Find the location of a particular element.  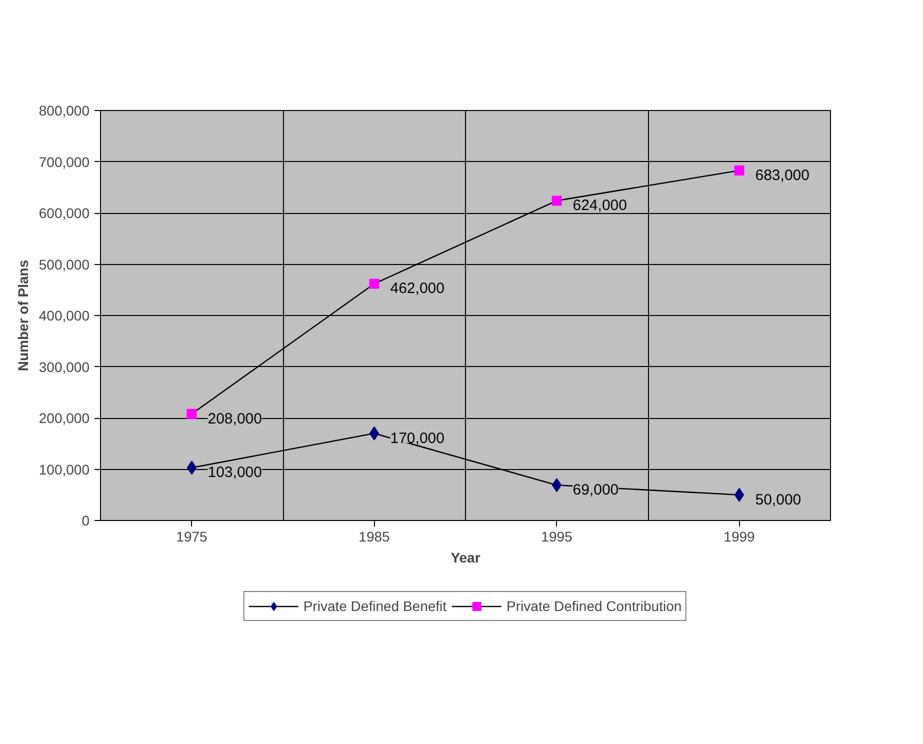

x-tick-label: 1999 is located at coordinates (740, 536).